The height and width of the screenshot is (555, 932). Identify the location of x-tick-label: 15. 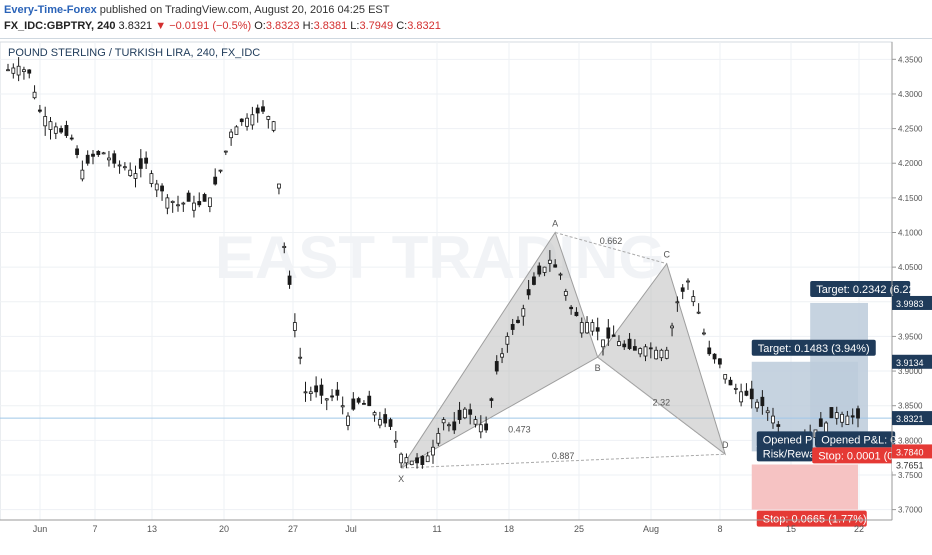
(791, 529).